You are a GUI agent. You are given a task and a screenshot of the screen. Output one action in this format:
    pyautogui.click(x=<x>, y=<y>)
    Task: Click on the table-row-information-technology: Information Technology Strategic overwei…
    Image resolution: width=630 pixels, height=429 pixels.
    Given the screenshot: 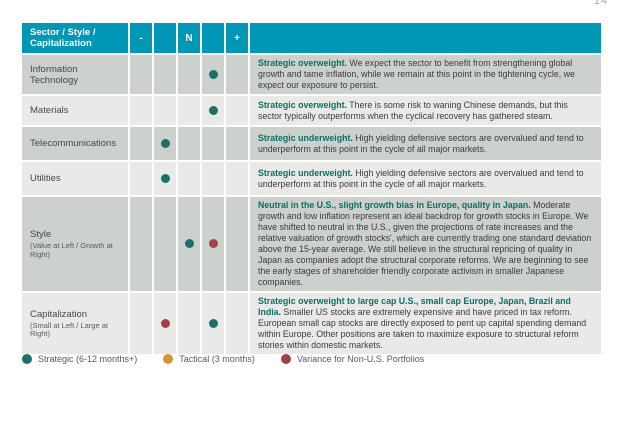 What is the action you would take?
    pyautogui.click(x=311, y=74)
    